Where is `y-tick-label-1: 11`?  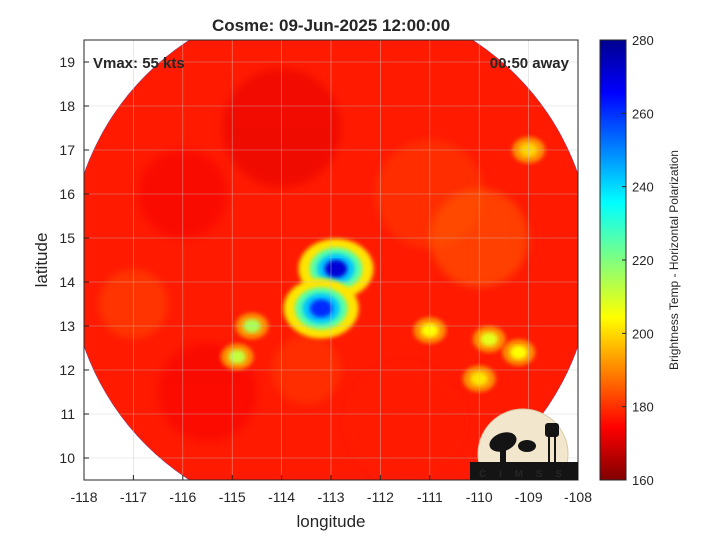
y-tick-label-1: 11 is located at coordinates (67, 414).